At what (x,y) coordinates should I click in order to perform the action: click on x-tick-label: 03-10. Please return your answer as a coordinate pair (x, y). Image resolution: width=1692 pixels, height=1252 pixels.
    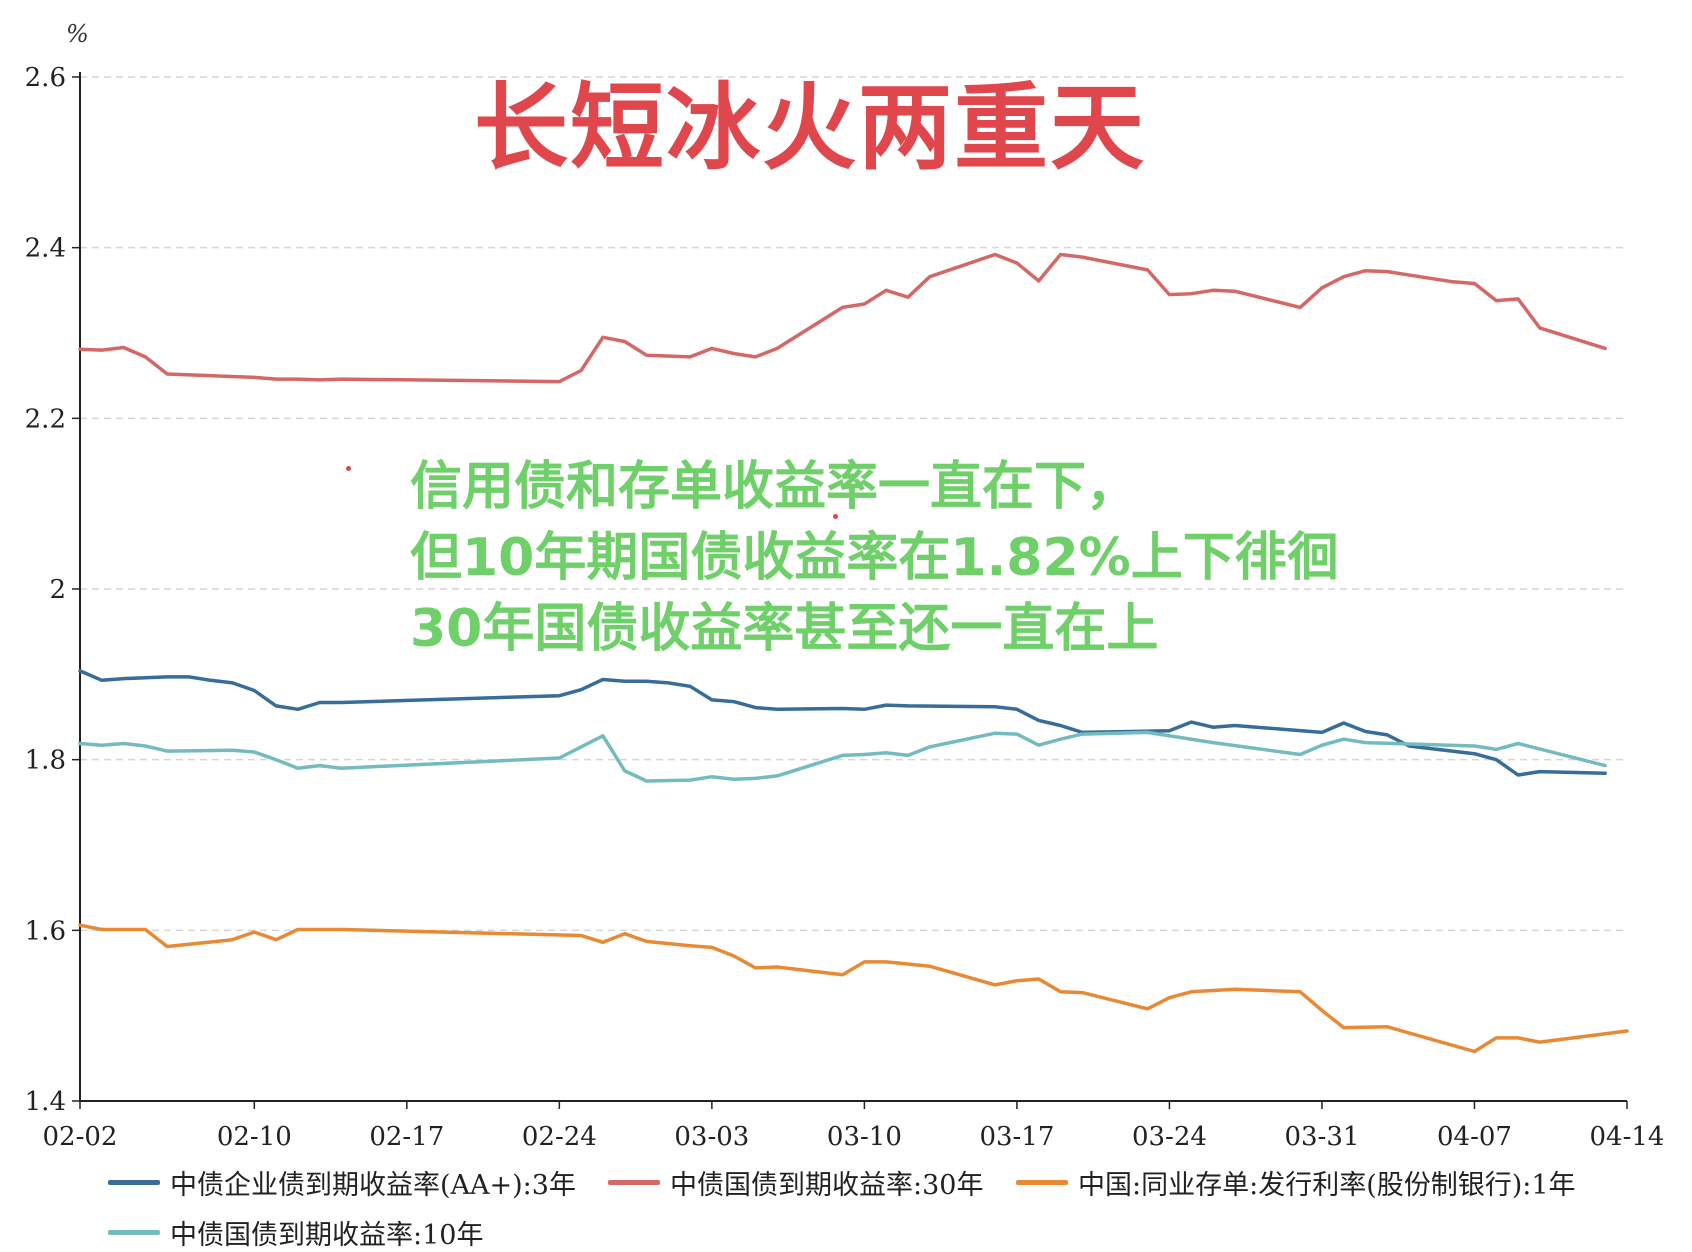
    Looking at the image, I should click on (864, 1137).